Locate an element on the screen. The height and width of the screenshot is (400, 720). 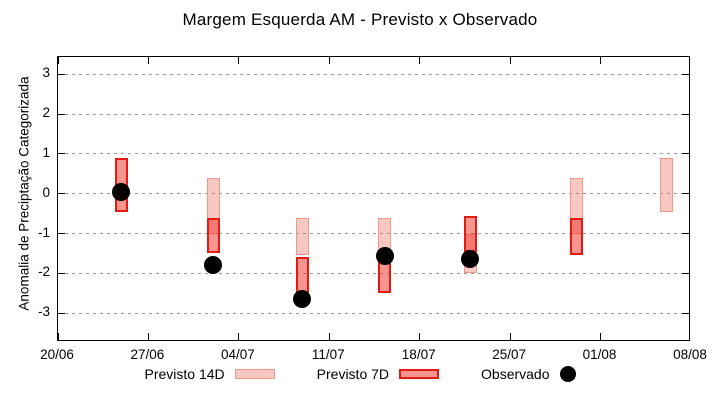
y-tick-label: -2 is located at coordinates (43, 272).